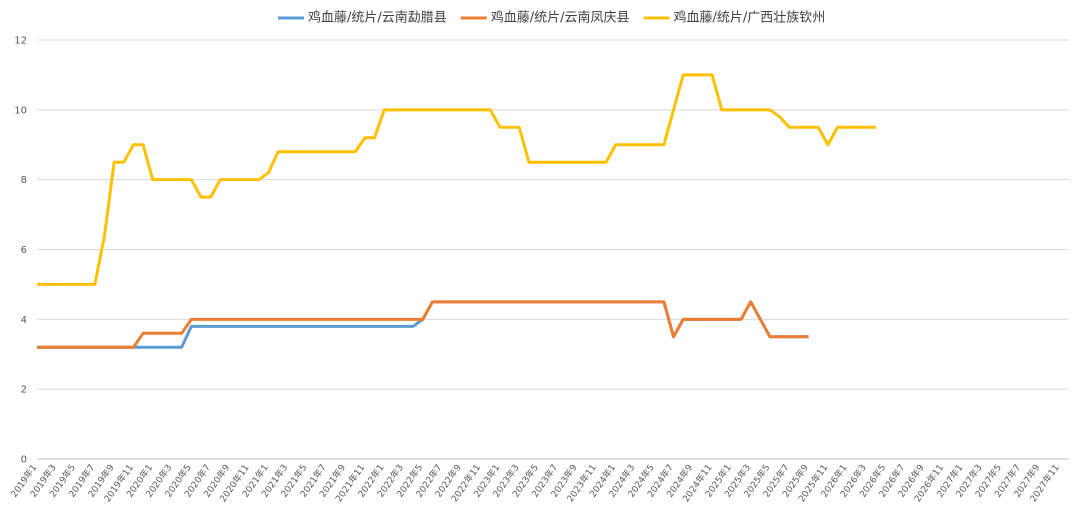 The width and height of the screenshot is (1080, 509). What do you see at coordinates (423, 324) in the screenshot?
I see `line-series` at bounding box center [423, 324].